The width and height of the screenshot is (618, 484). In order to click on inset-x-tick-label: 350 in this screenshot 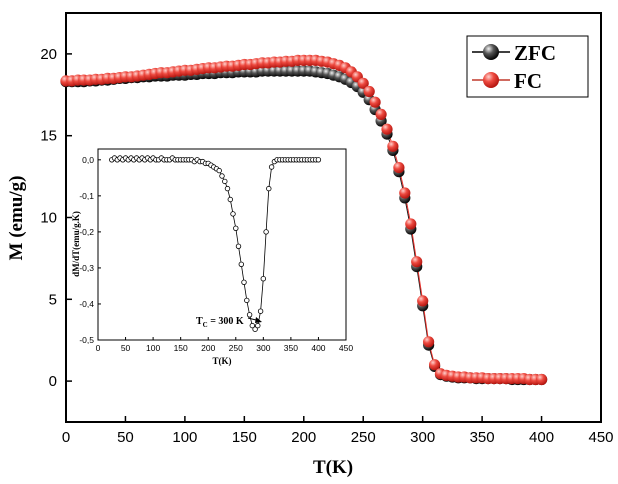, I will do `click(291, 348)`.